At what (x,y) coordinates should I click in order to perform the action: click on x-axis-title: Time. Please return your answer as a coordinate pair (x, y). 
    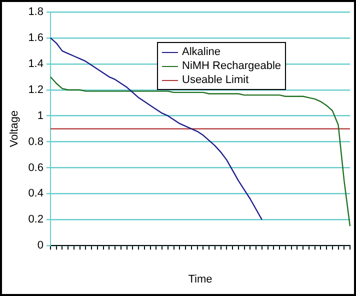
    Looking at the image, I should click on (200, 279).